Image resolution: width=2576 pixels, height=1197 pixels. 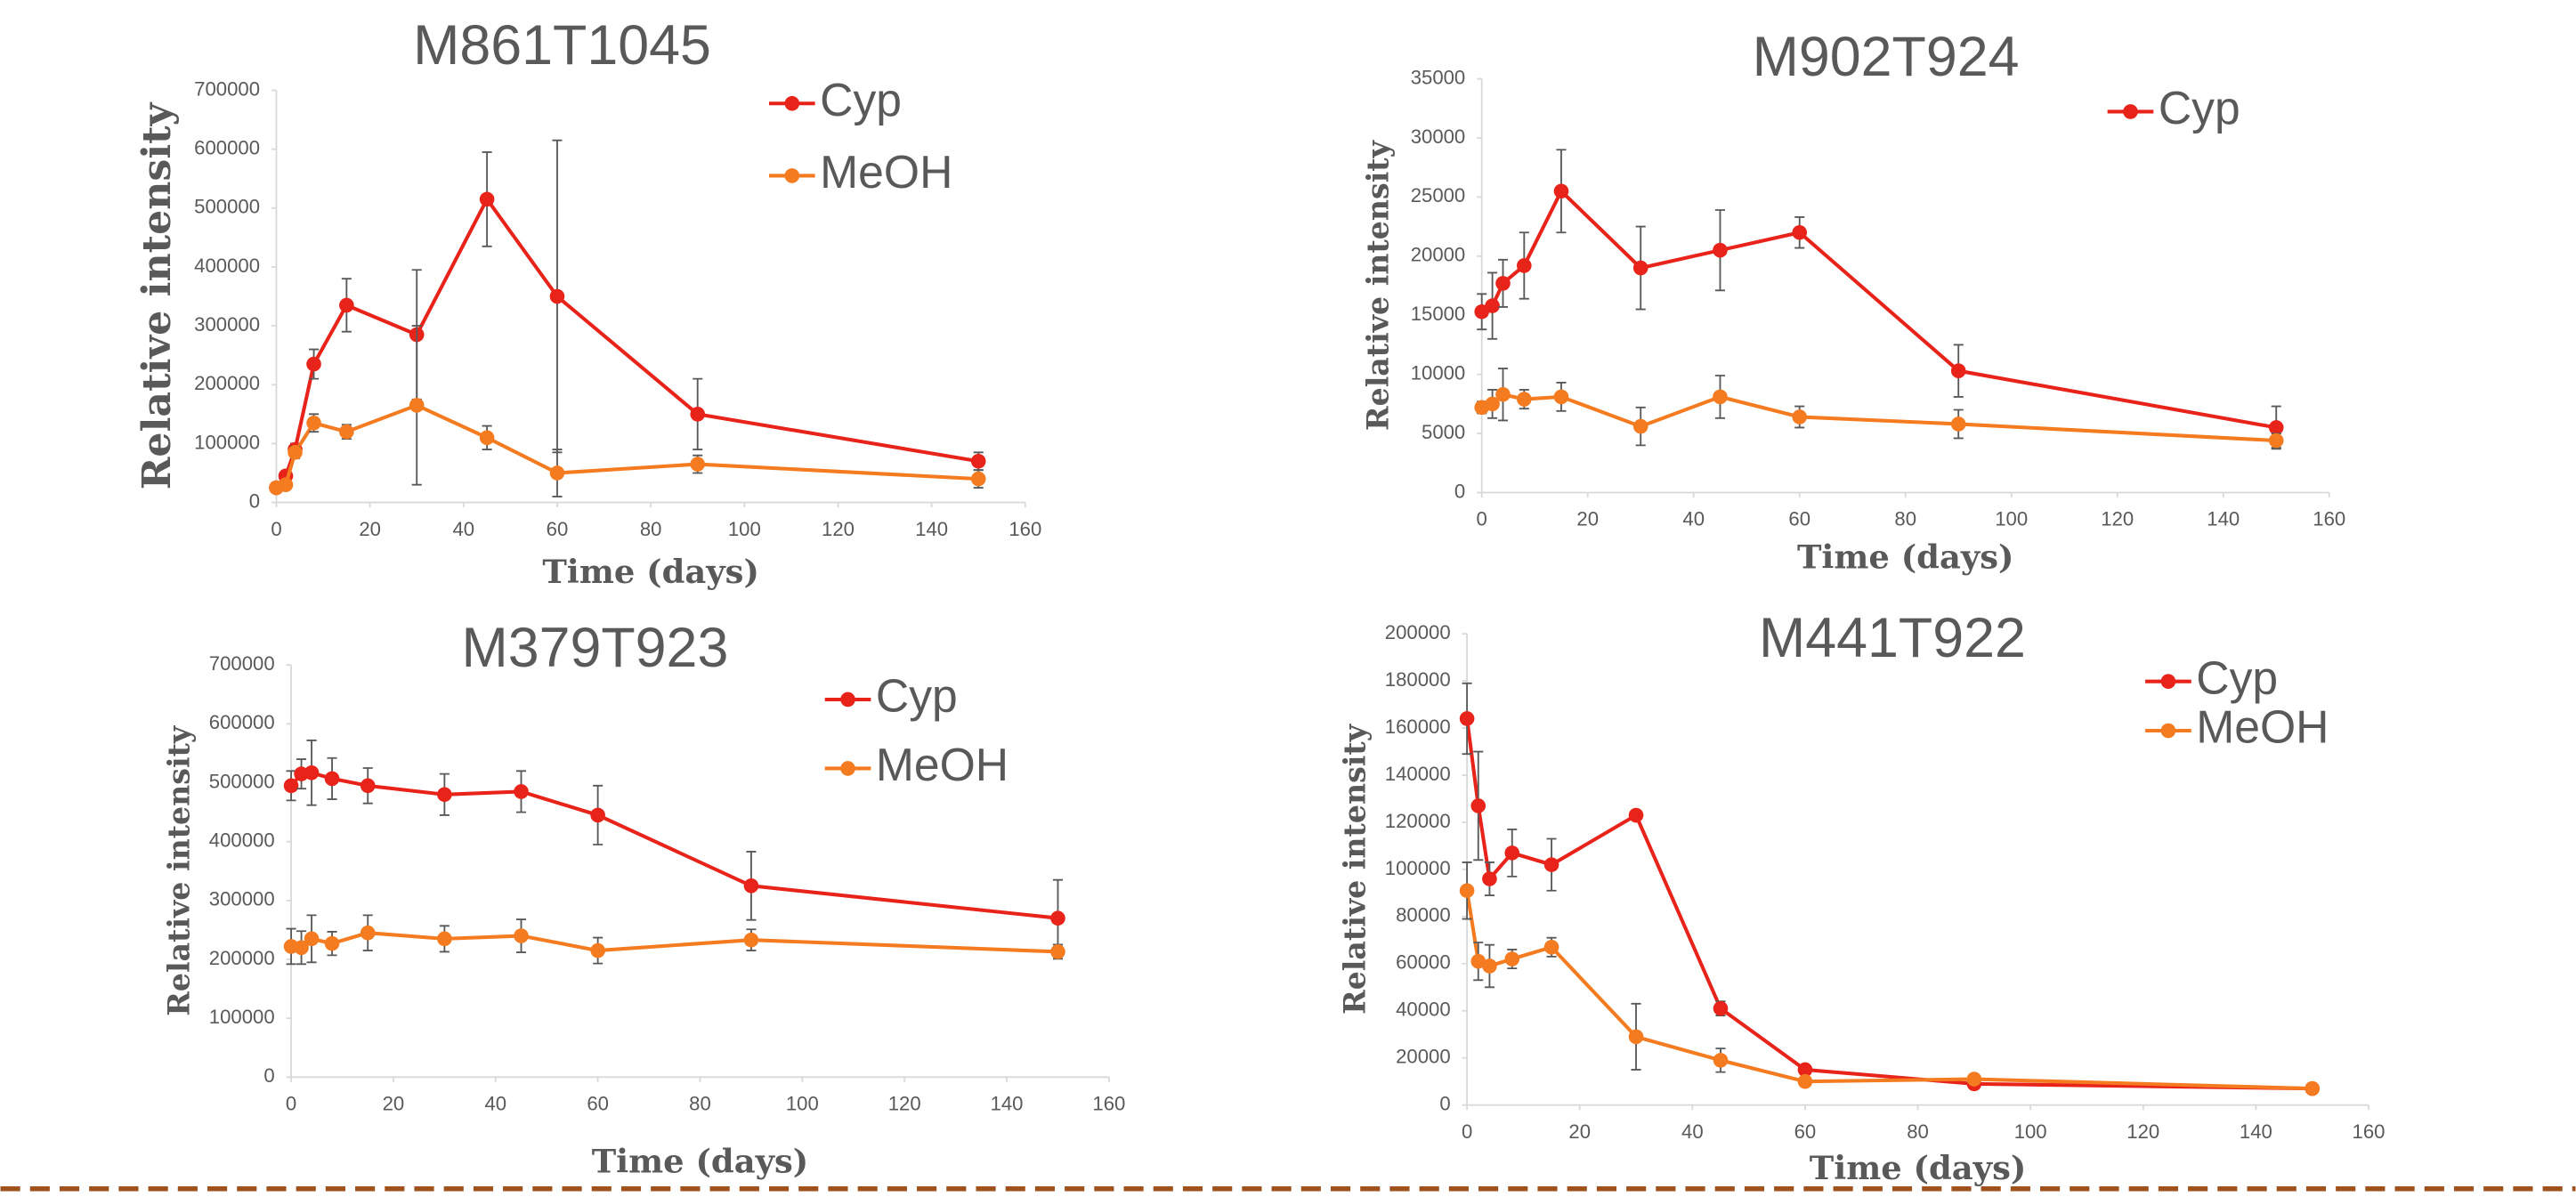 I want to click on chart-title: M441T922, so click(x=1893, y=638).